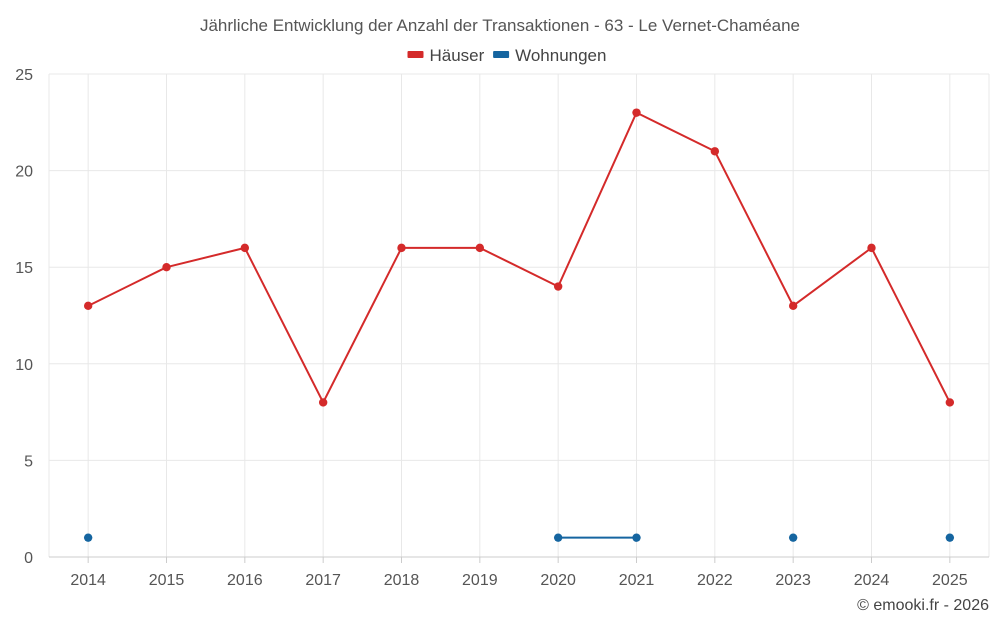 The image size is (1000, 625). I want to click on y-tick-label: 20, so click(24, 172).